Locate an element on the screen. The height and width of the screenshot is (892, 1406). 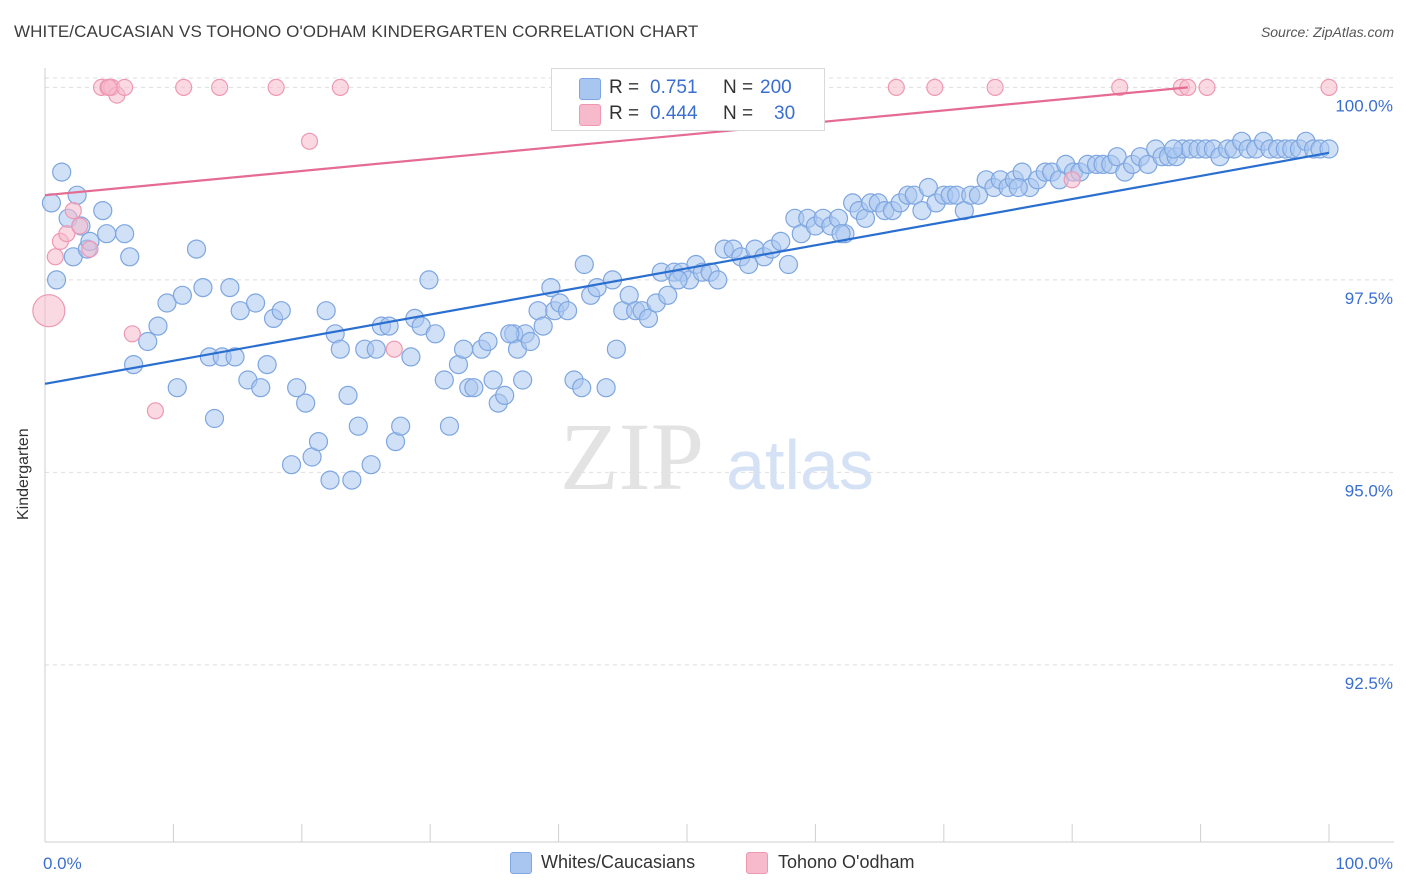
series-legend: Whites/Caucasians Tohono O'odham is located at coordinates (703, 864).